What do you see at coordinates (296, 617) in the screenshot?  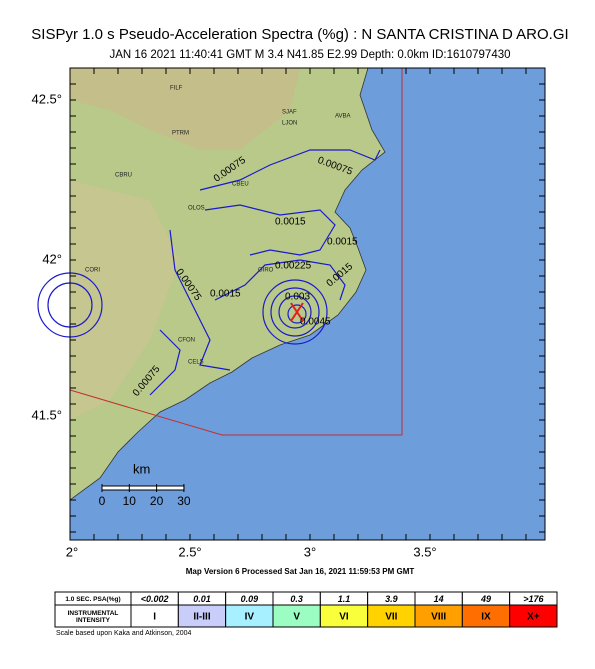 I see `intensity-value: V` at bounding box center [296, 617].